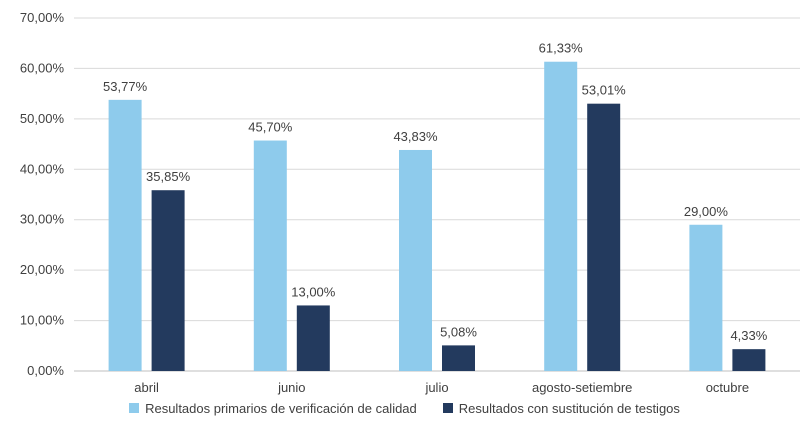 Image resolution: width=809 pixels, height=434 pixels. What do you see at coordinates (569, 408) in the screenshot?
I see `legend-label-sustitucion: Resultados con sustitución de testigos` at bounding box center [569, 408].